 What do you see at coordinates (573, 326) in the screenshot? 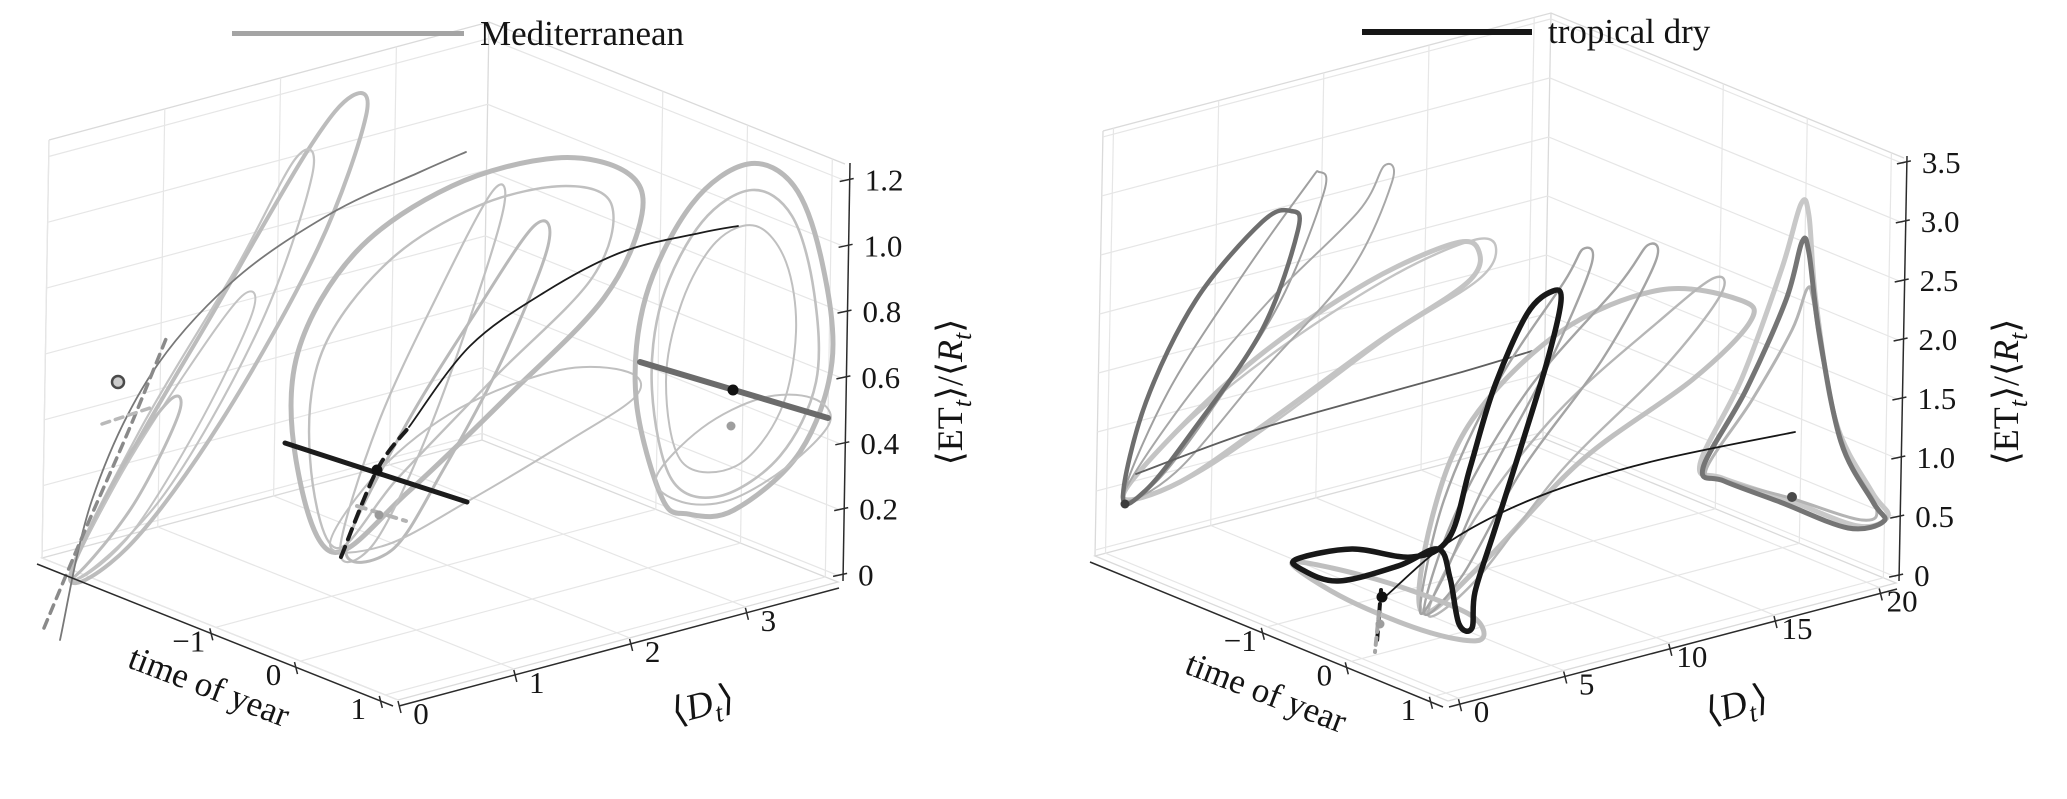
I see `med-mid-mean-curve` at bounding box center [573, 326].